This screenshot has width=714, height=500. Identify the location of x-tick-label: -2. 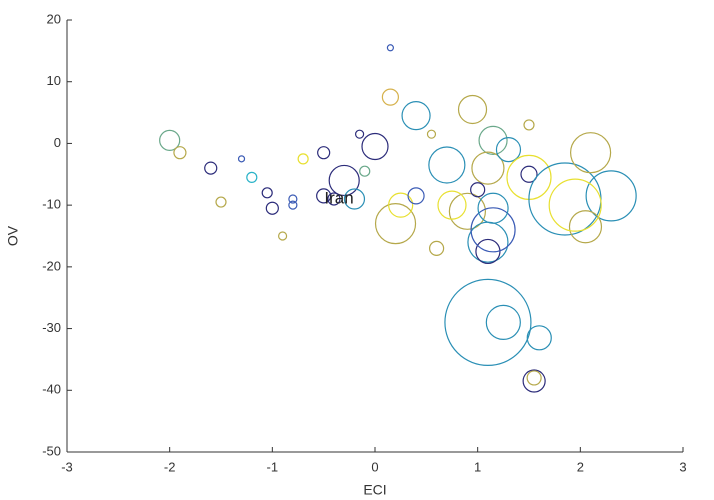
(170, 466).